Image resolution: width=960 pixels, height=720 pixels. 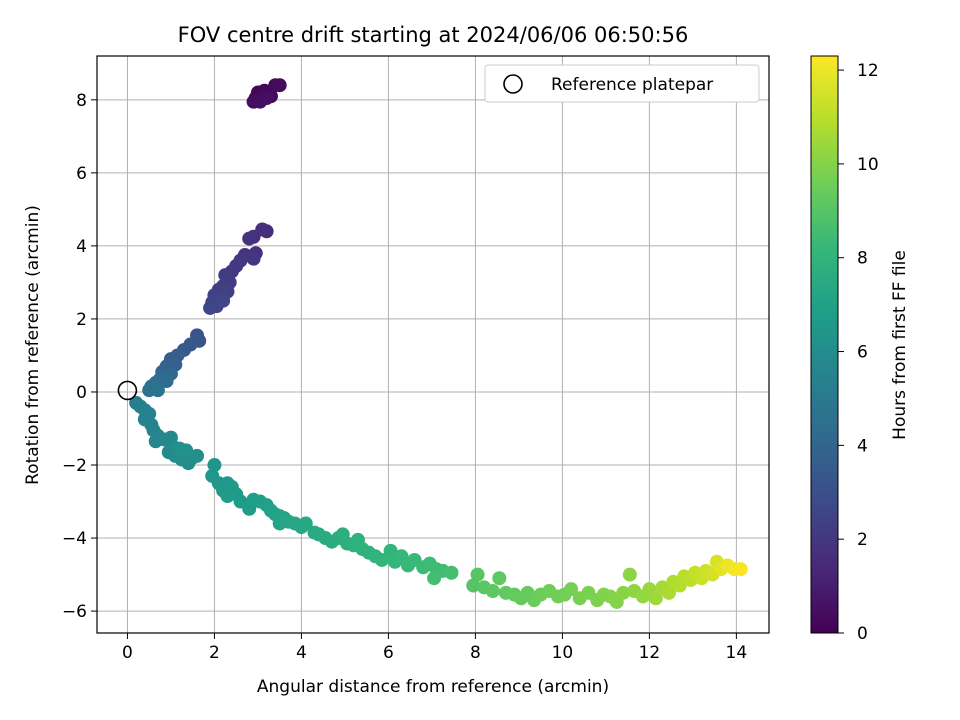 What do you see at coordinates (650, 653) in the screenshot?
I see `x-tick-label: 12` at bounding box center [650, 653].